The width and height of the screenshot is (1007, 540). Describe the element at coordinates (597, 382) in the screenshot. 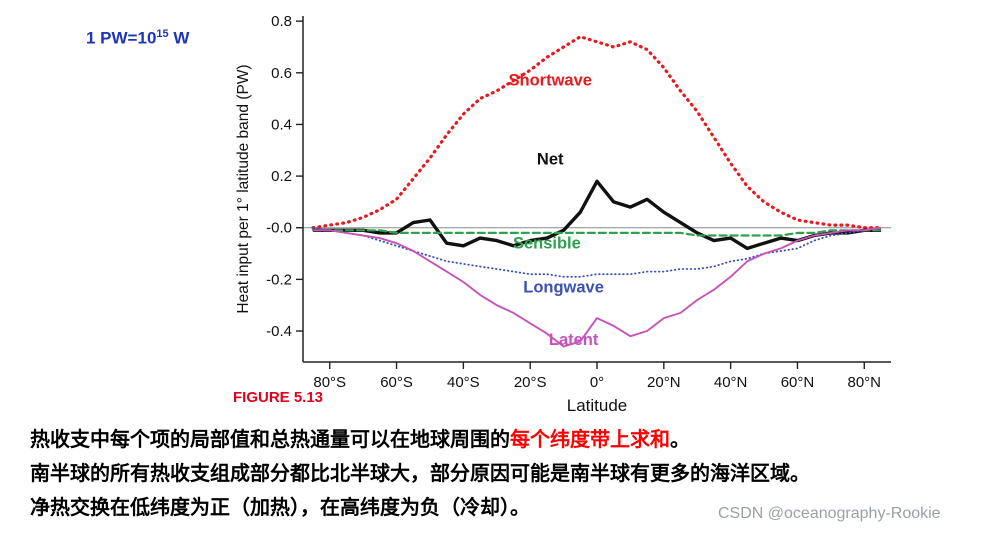

I see `x-tick-label: 0°` at that location.